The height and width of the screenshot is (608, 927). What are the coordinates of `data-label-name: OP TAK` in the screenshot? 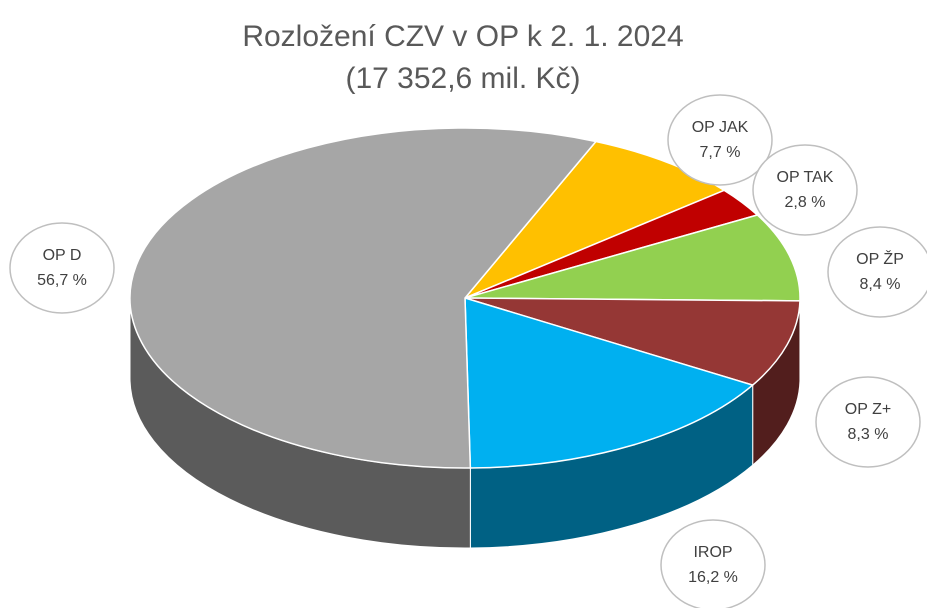 It's located at (805, 177).